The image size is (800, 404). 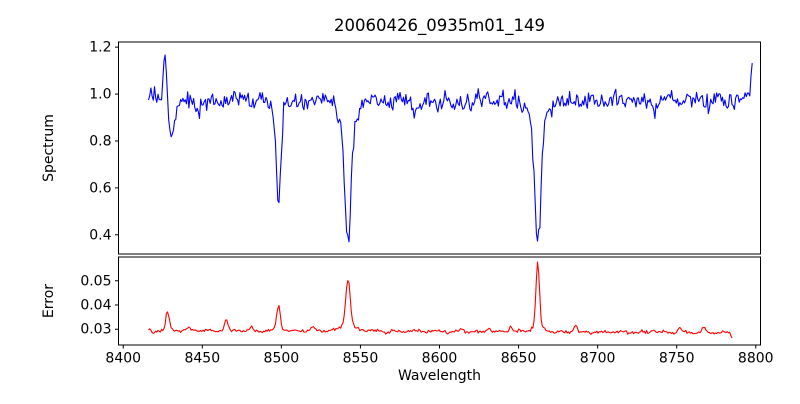 I want to click on x-tick-label: 8550, so click(x=361, y=359).